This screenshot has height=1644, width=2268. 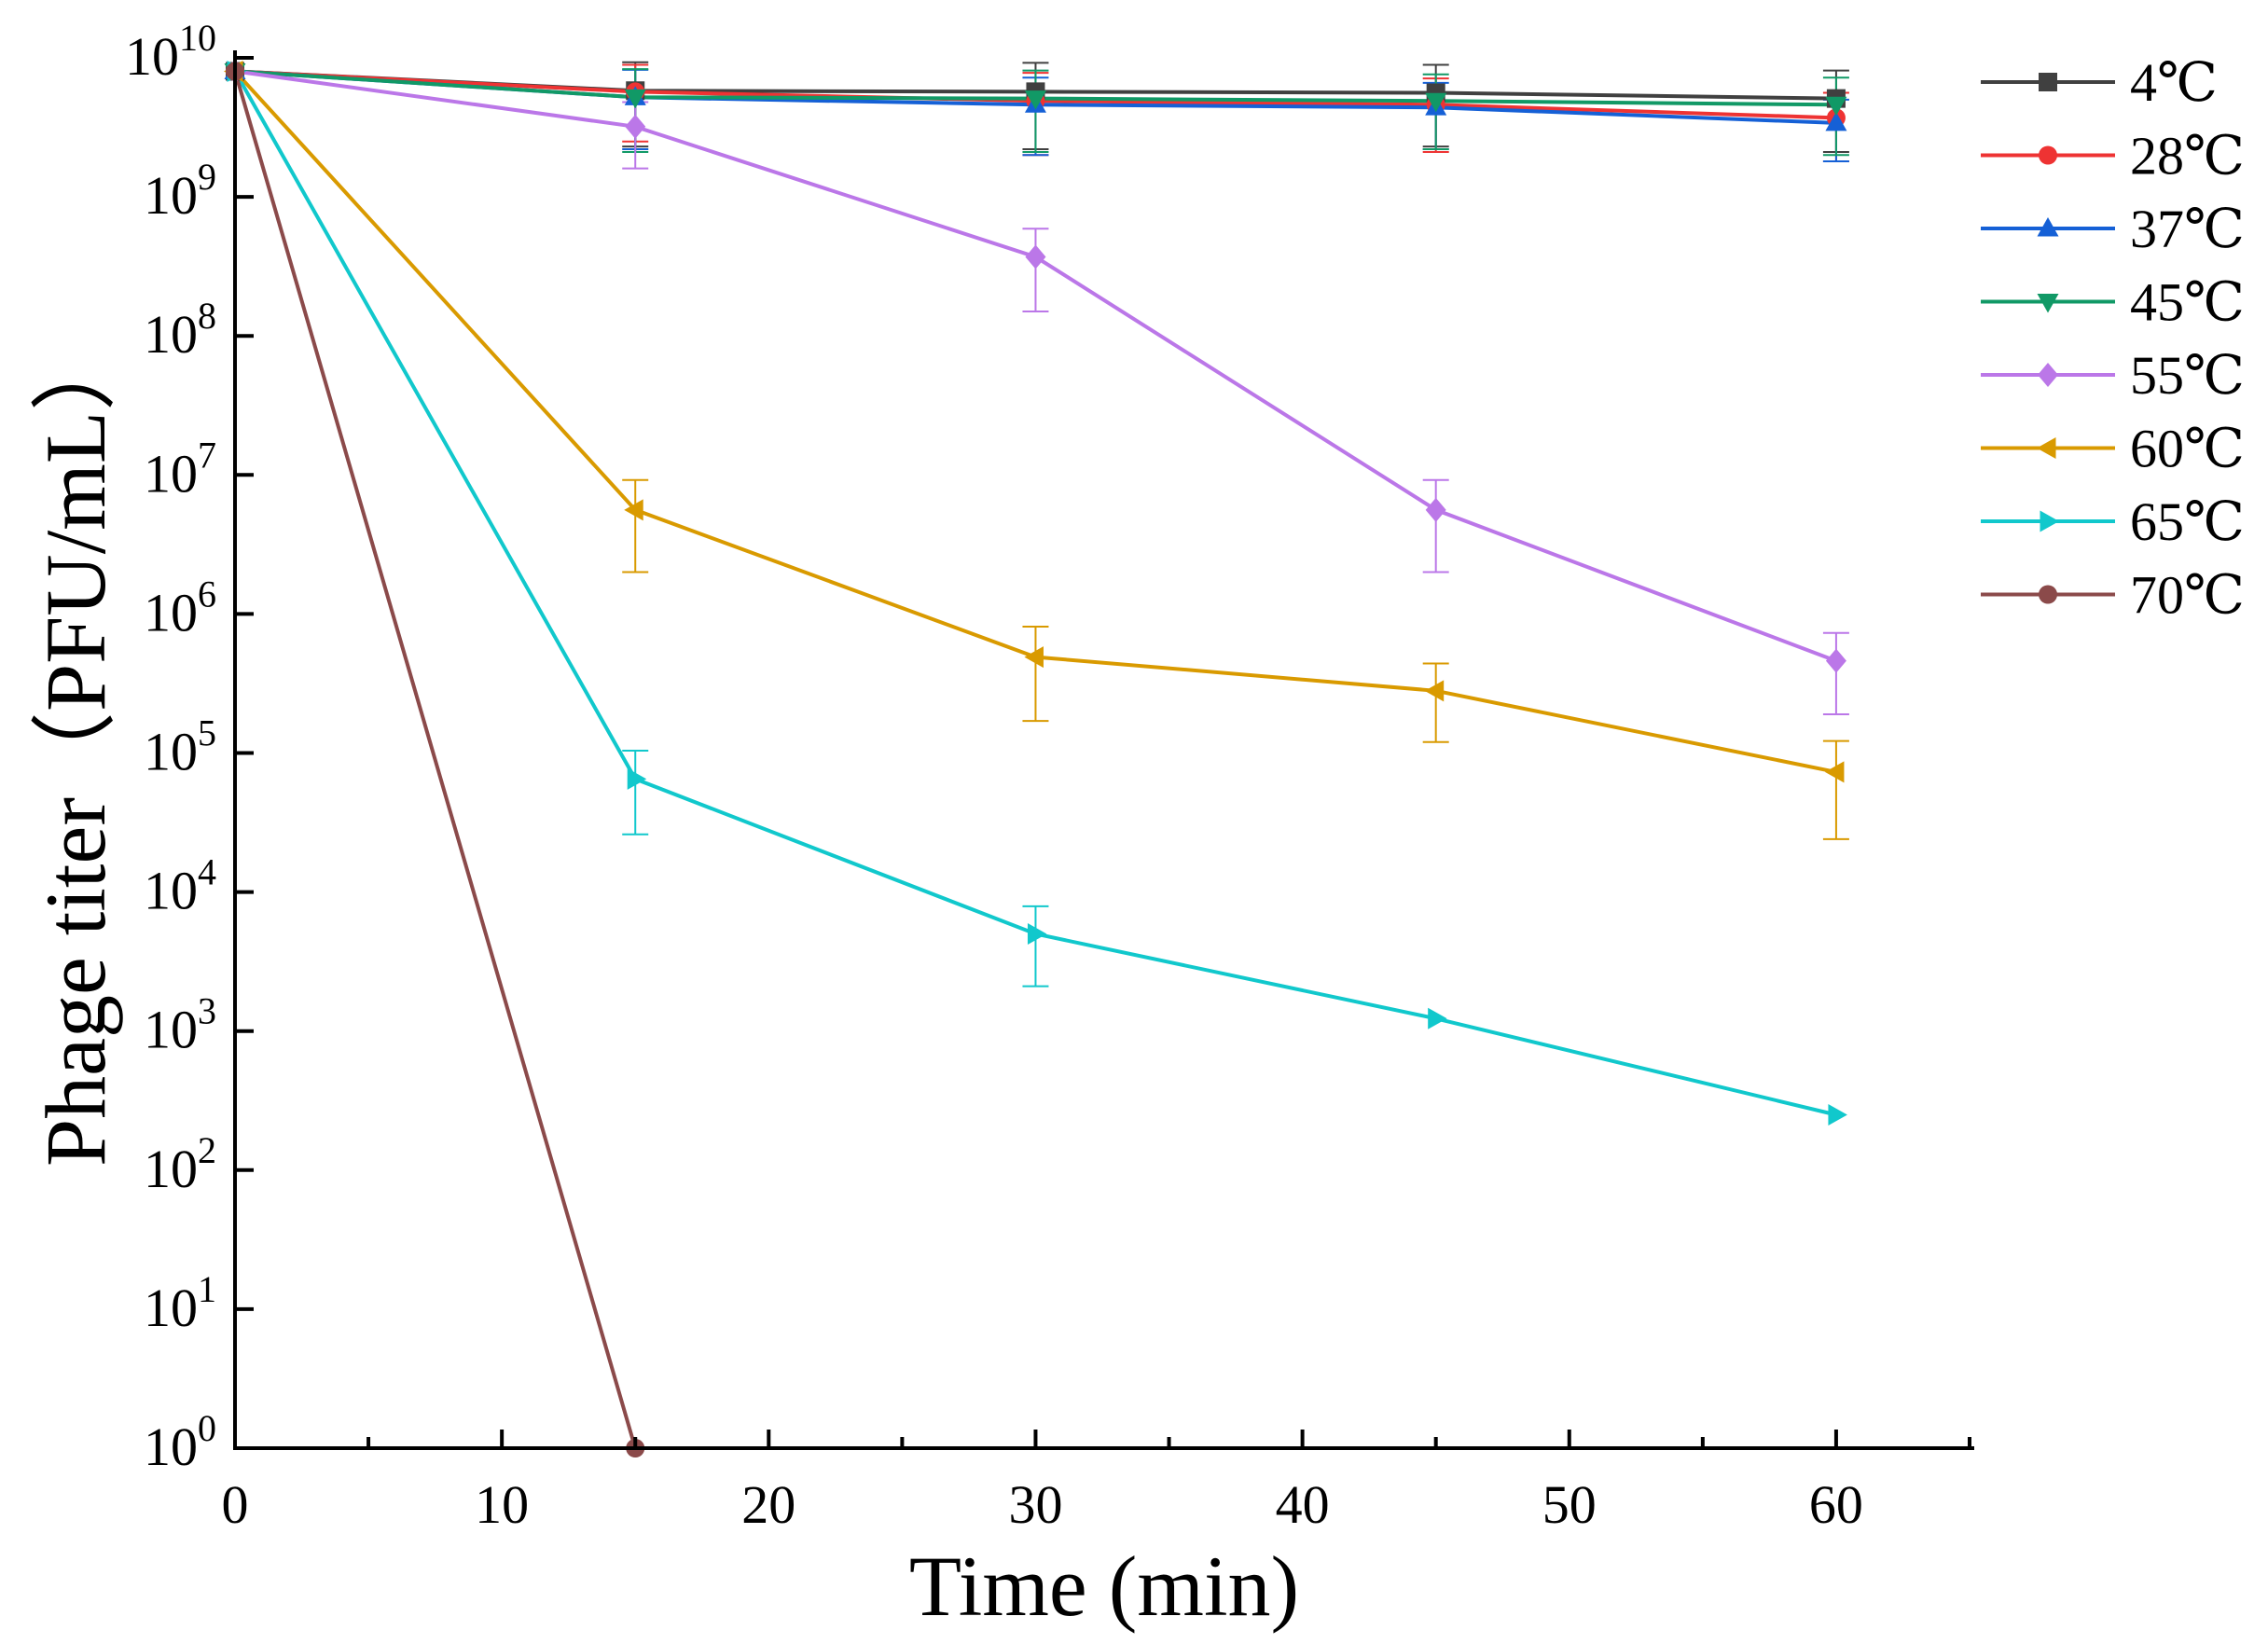 What do you see at coordinates (1104, 1586) in the screenshot?
I see `x-axis-title: Time (min)` at bounding box center [1104, 1586].